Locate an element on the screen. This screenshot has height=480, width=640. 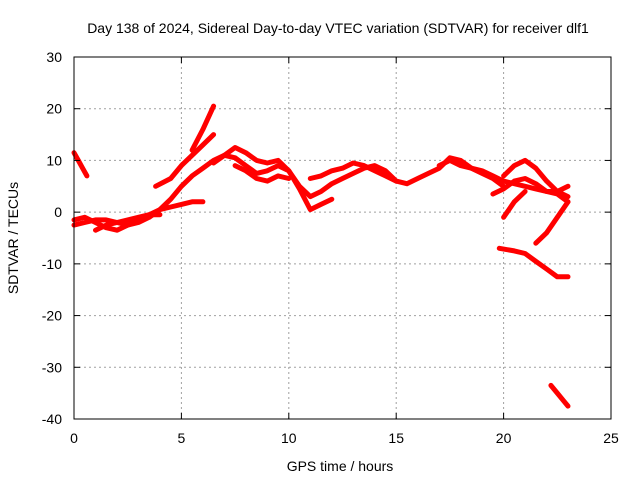
x-tick-label: 25 is located at coordinates (611, 438).